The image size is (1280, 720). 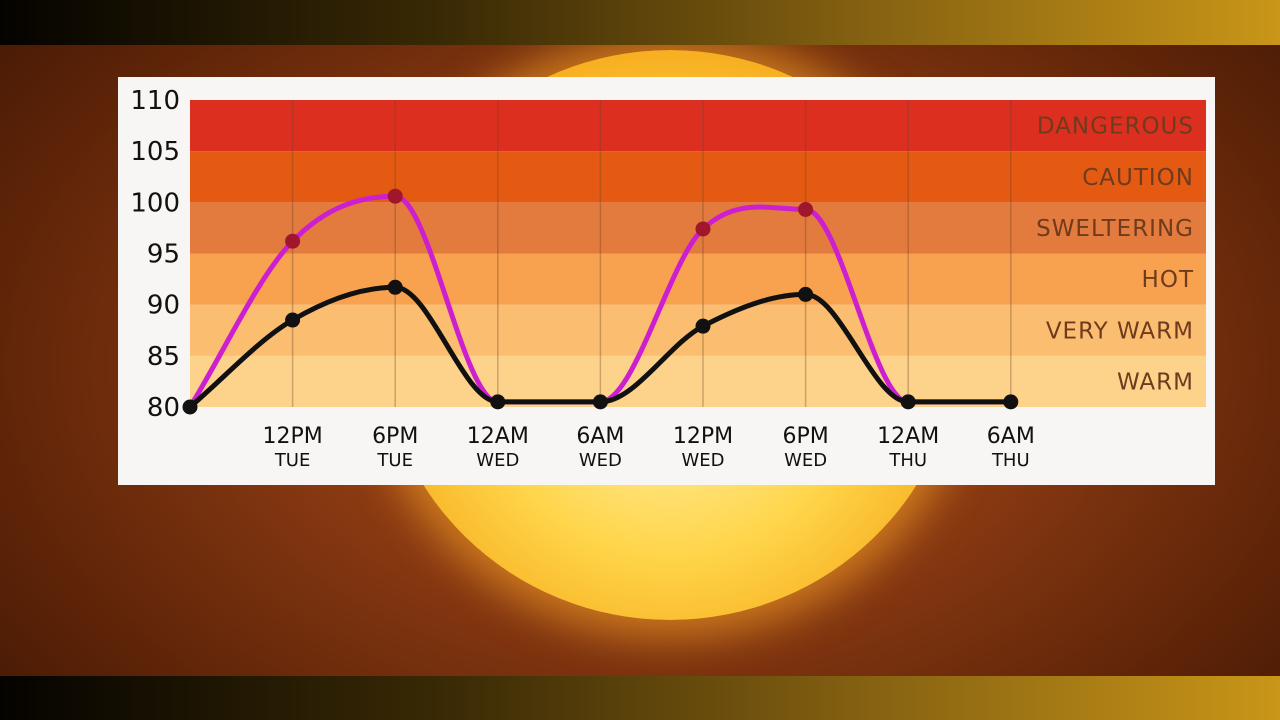 I want to click on y-tick-label-3: 95, so click(x=163, y=255).